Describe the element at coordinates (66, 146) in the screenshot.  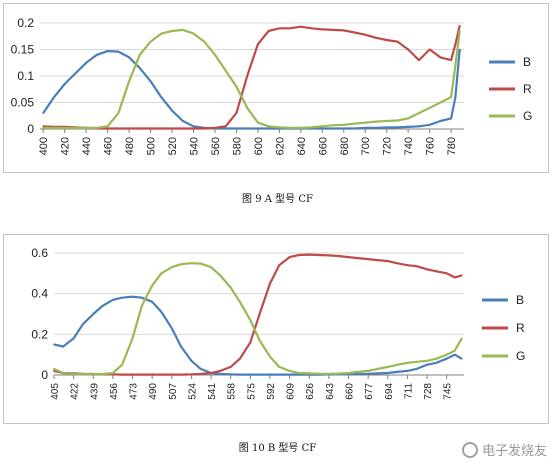
I see `x-tick-label: 420` at that location.